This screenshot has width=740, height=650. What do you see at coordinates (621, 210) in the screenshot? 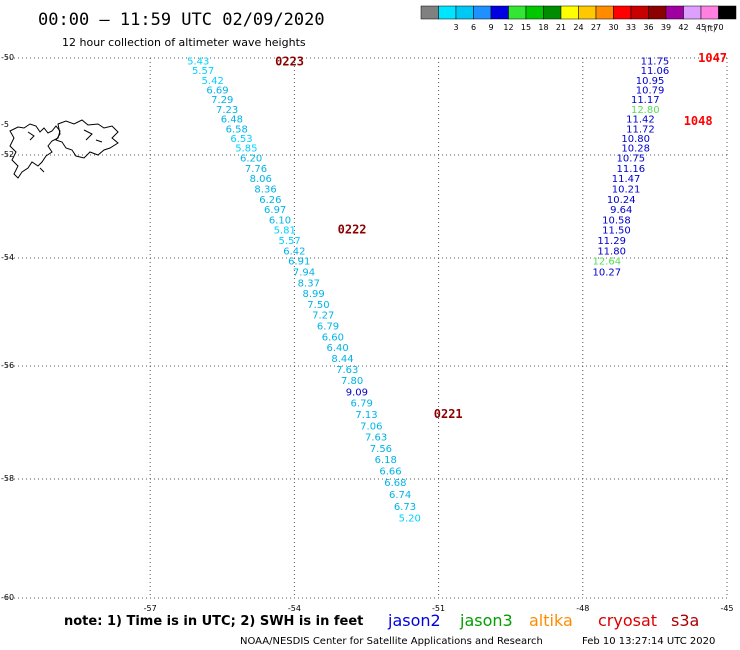
I see `wave-height-label: 9.64` at bounding box center [621, 210].